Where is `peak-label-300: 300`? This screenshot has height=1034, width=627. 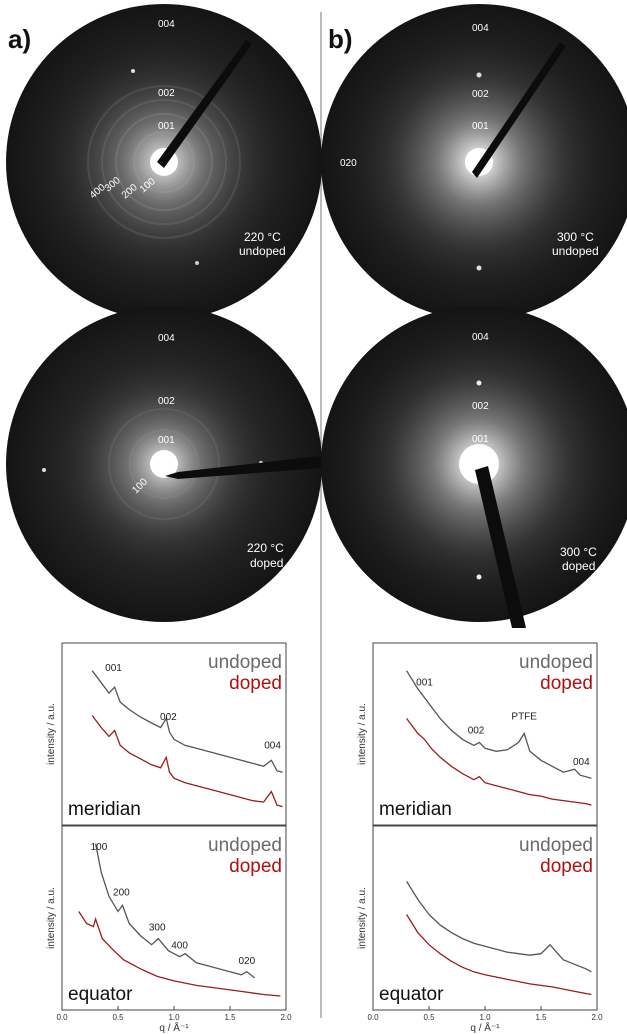 peak-label-300: 300 is located at coordinates (157, 928).